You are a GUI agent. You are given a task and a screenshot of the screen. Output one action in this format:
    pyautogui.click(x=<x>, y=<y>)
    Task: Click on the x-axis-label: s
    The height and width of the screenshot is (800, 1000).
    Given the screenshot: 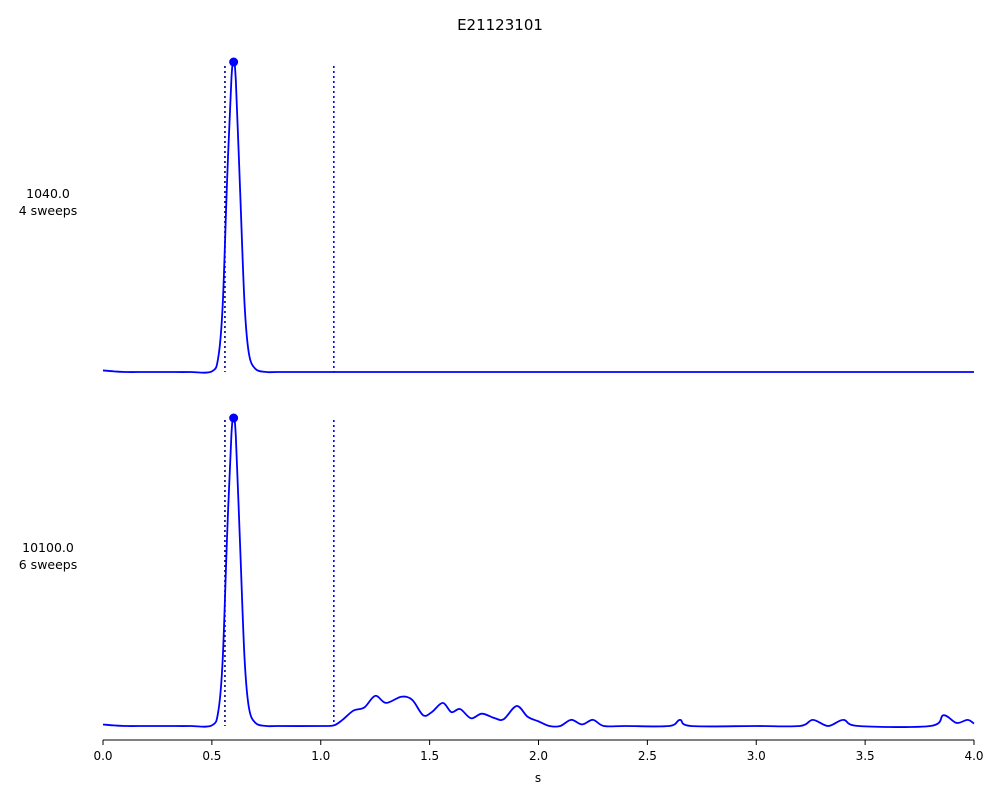 What is the action you would take?
    pyautogui.click(x=538, y=778)
    